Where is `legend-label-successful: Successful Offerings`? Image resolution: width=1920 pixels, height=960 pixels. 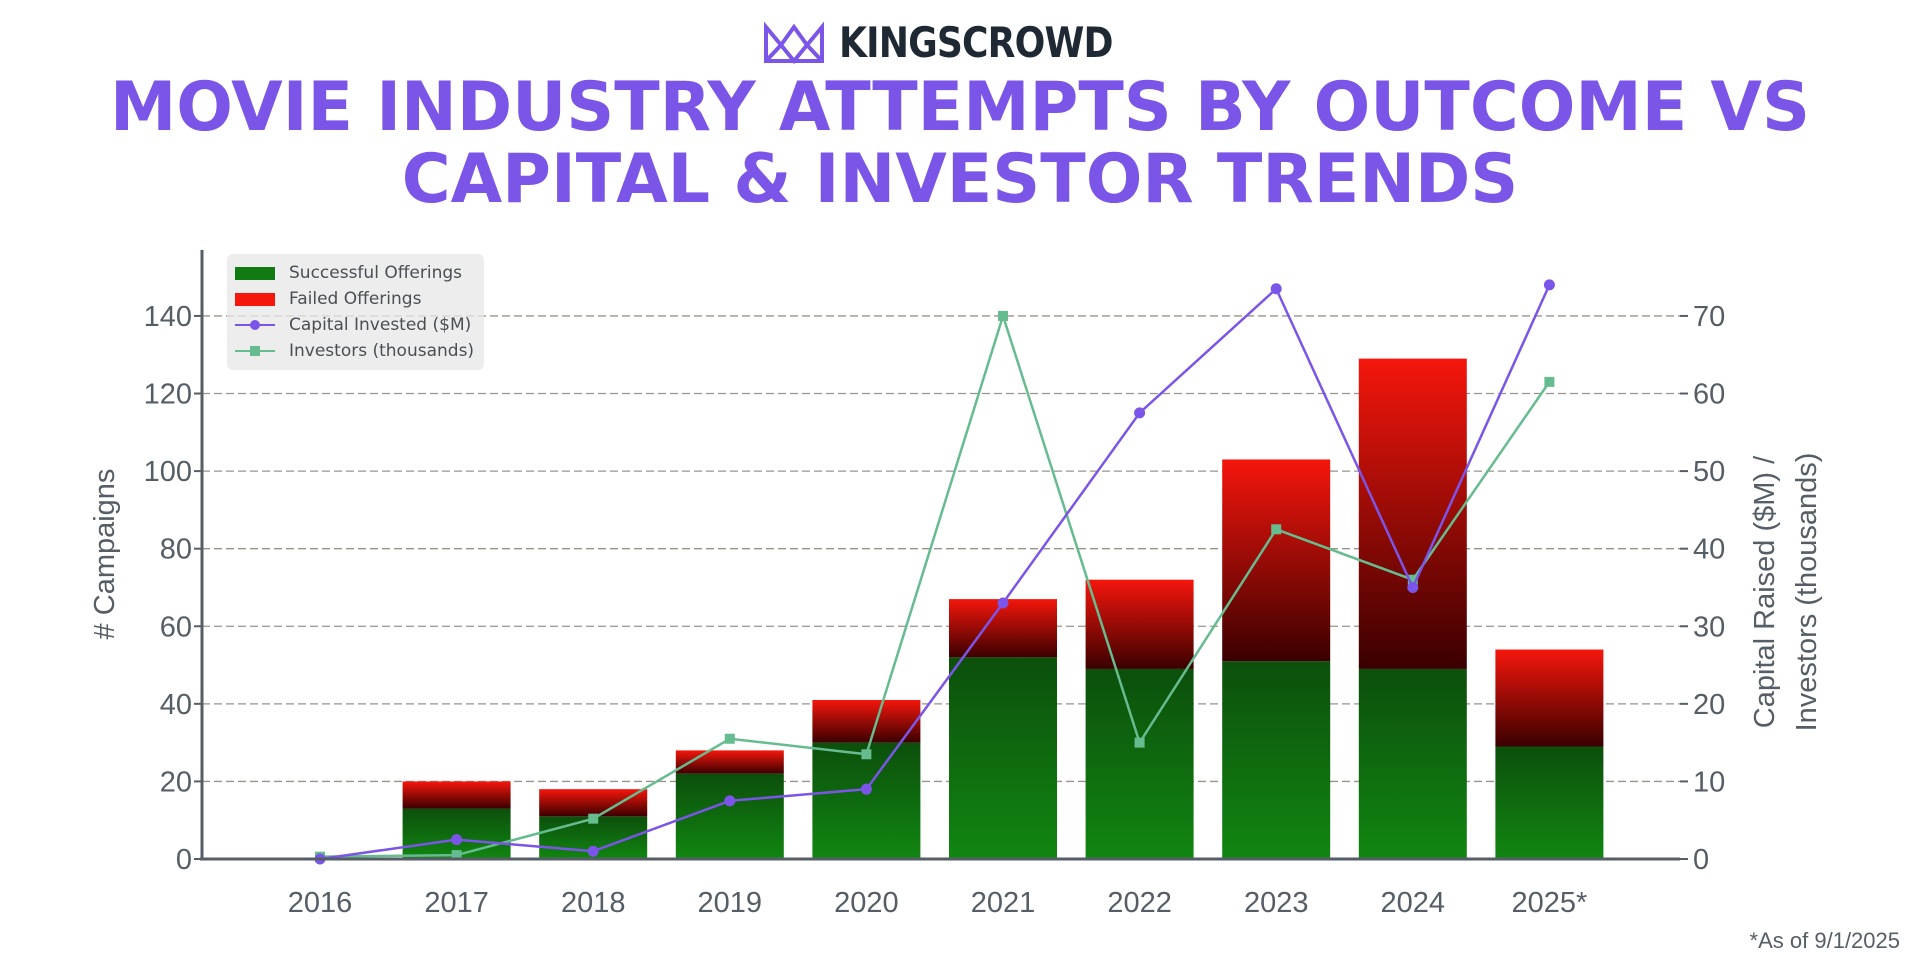 legend-label-successful: Successful Offerings is located at coordinates (376, 273).